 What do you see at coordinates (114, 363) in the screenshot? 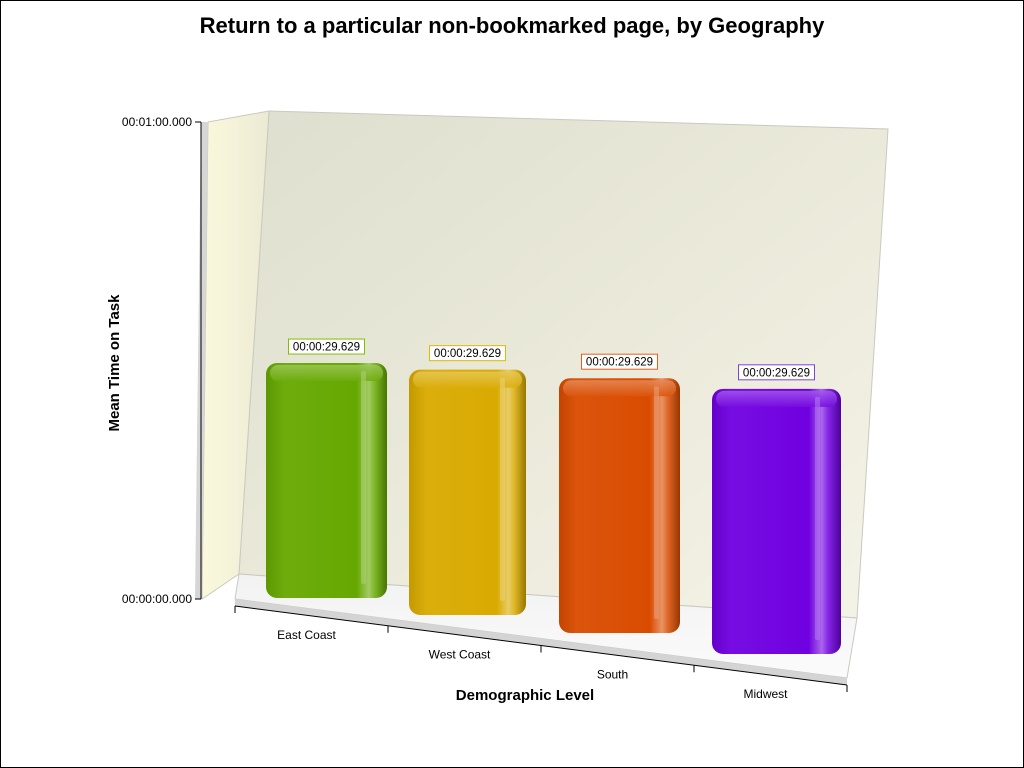
I see `y-axis-label: Mean Time on Task` at bounding box center [114, 363].